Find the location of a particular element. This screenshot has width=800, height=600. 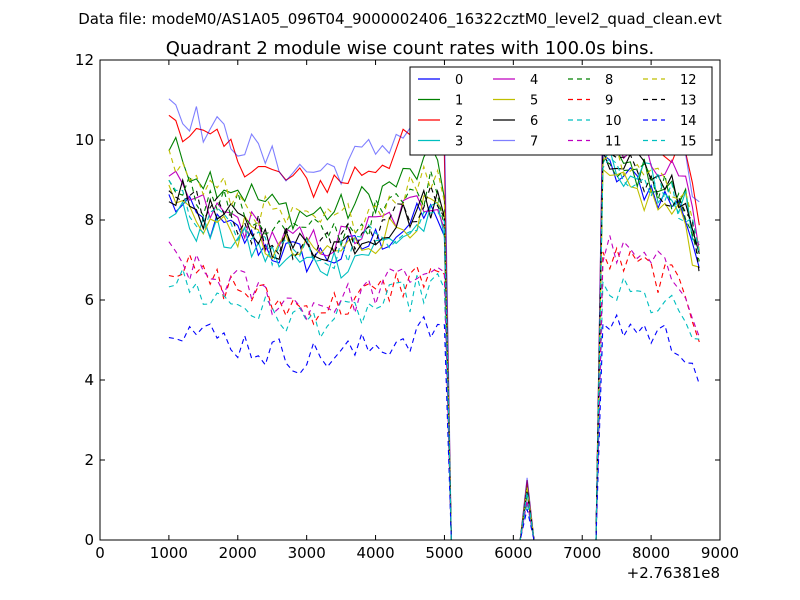

y-tick-label: 6 is located at coordinates (89, 300).